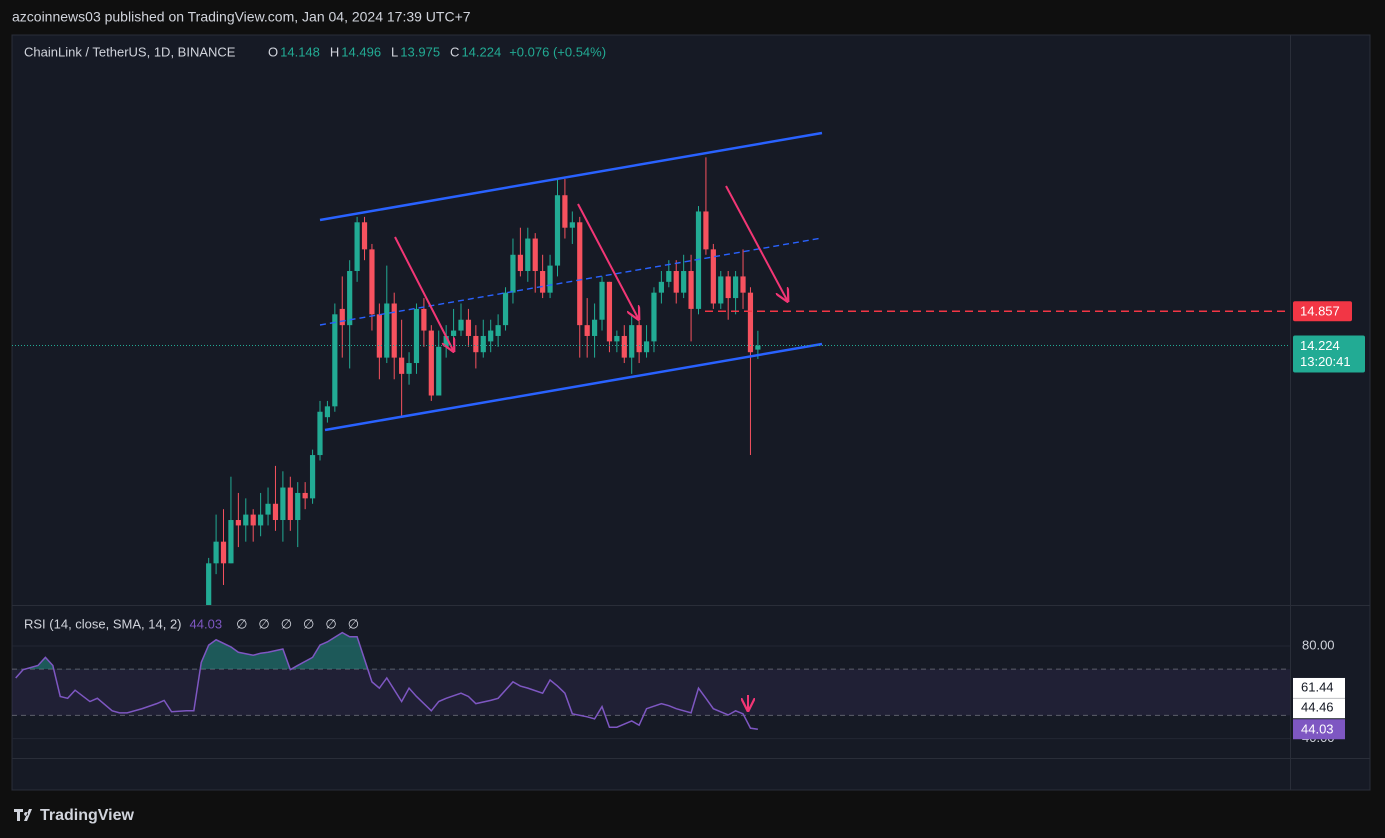 The height and width of the screenshot is (838, 1385). Describe the element at coordinates (273, 51) in the screenshot. I see `ohlc-letter: O` at that location.